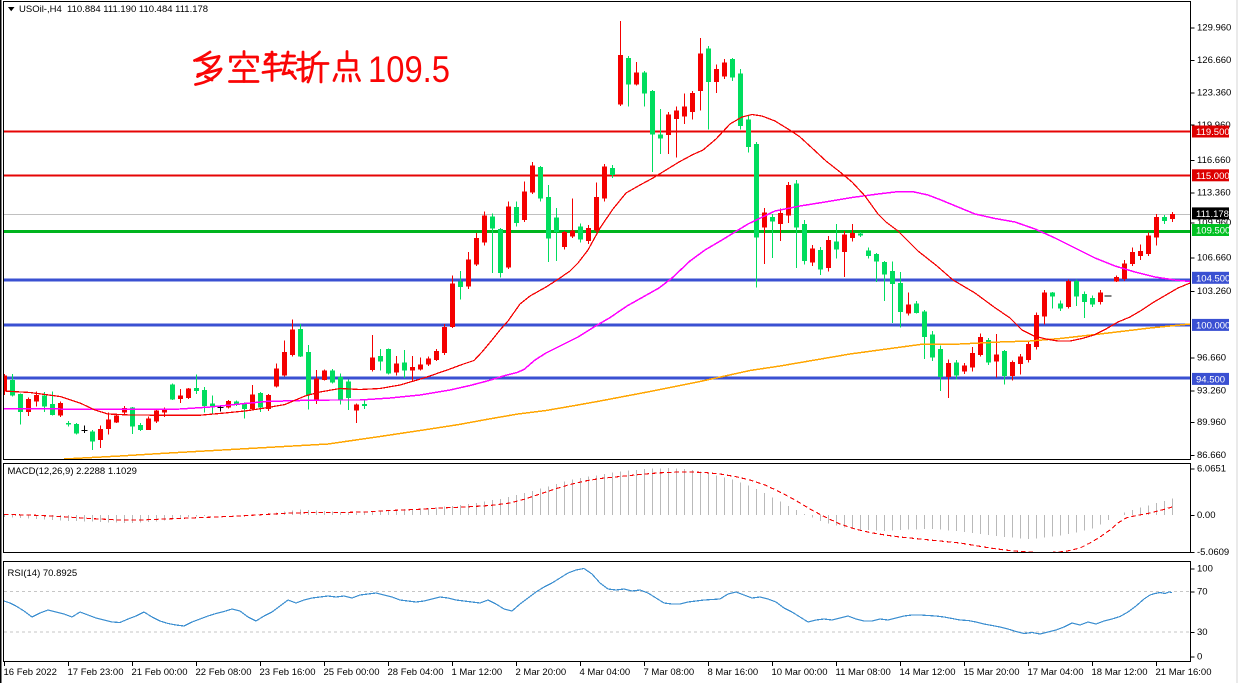  What do you see at coordinates (1214, 291) in the screenshot?
I see `svg-text: 103.260` at bounding box center [1214, 291].